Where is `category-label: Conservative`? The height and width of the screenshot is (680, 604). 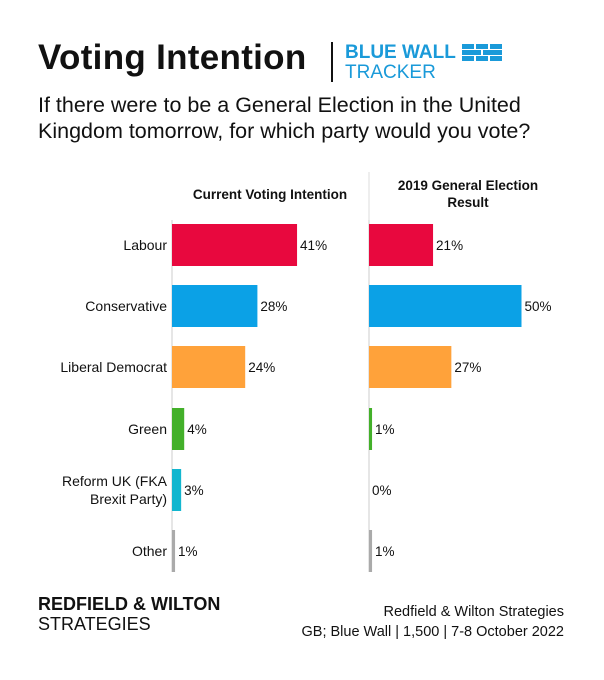
category-label: Conservative is located at coordinates (126, 306).